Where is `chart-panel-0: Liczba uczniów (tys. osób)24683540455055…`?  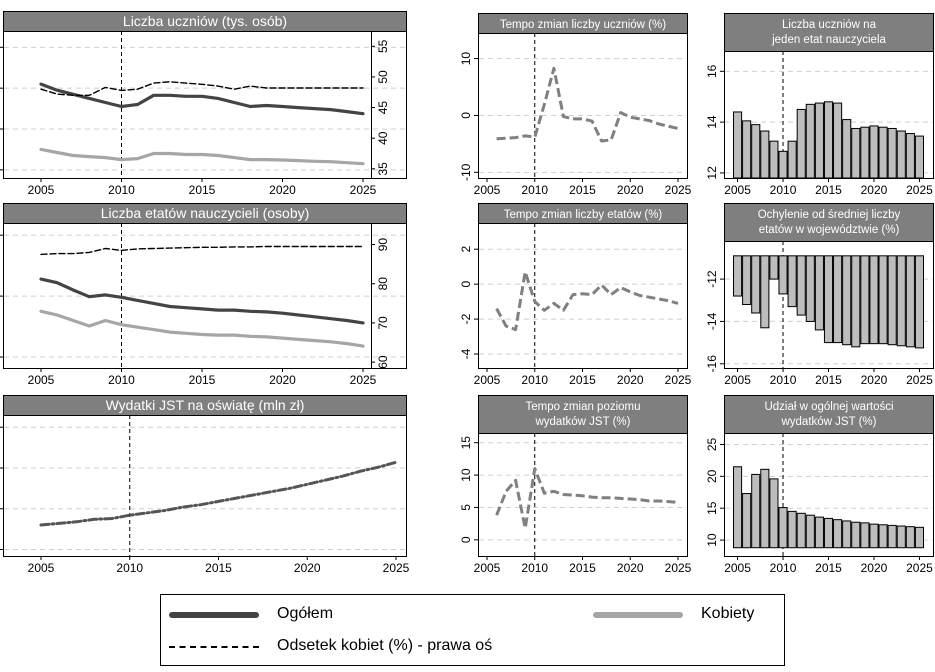
chart-panel-0: Liczba uczniów (tys. osób)24683540455055… is located at coordinates (203, 104).